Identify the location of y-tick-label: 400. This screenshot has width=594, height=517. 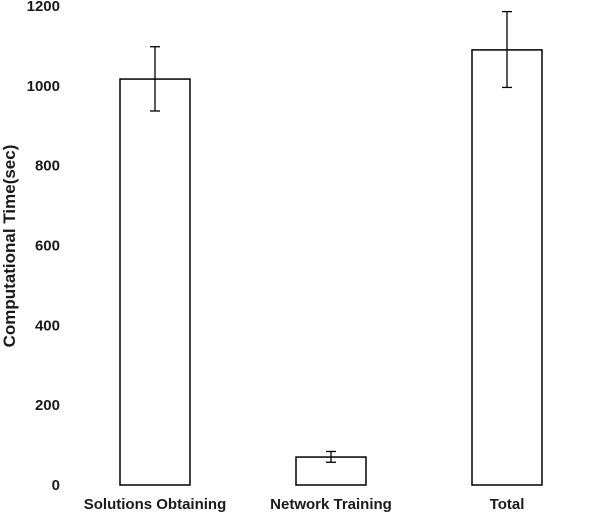
(47, 325).